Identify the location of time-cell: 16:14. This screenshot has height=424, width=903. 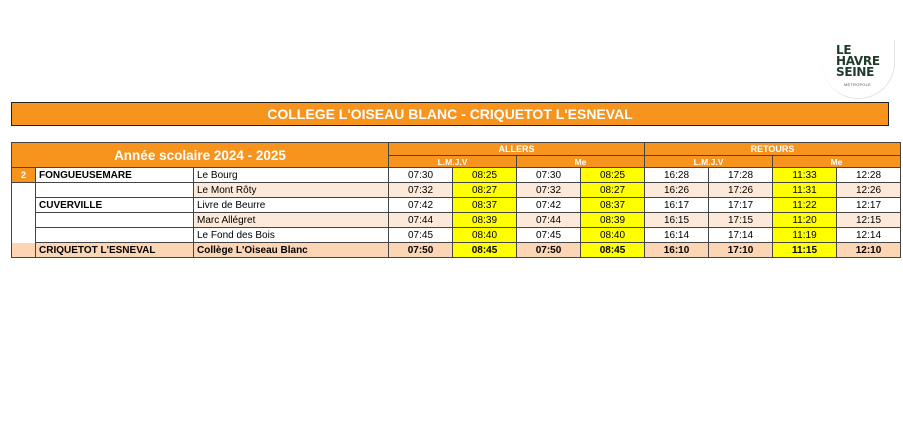
(676, 235).